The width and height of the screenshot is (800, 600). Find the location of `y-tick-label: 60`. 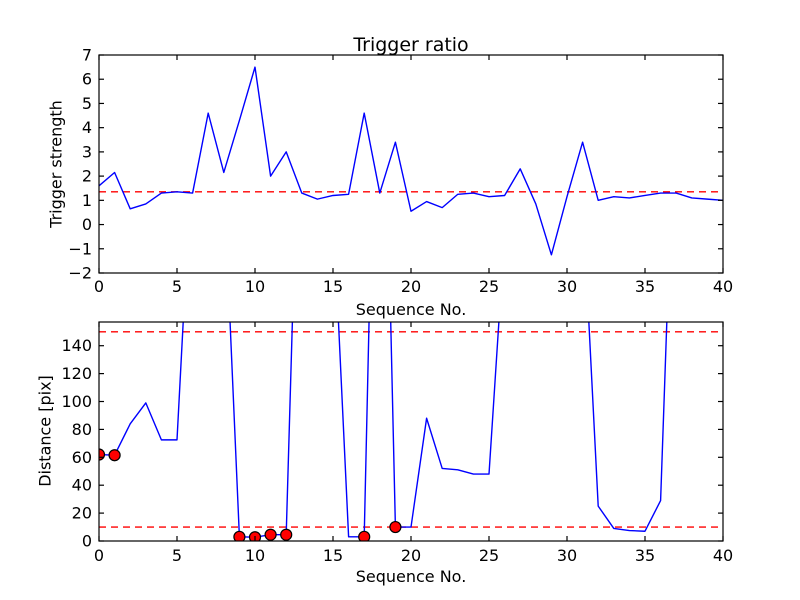

y-tick-label: 60 is located at coordinates (82, 457).